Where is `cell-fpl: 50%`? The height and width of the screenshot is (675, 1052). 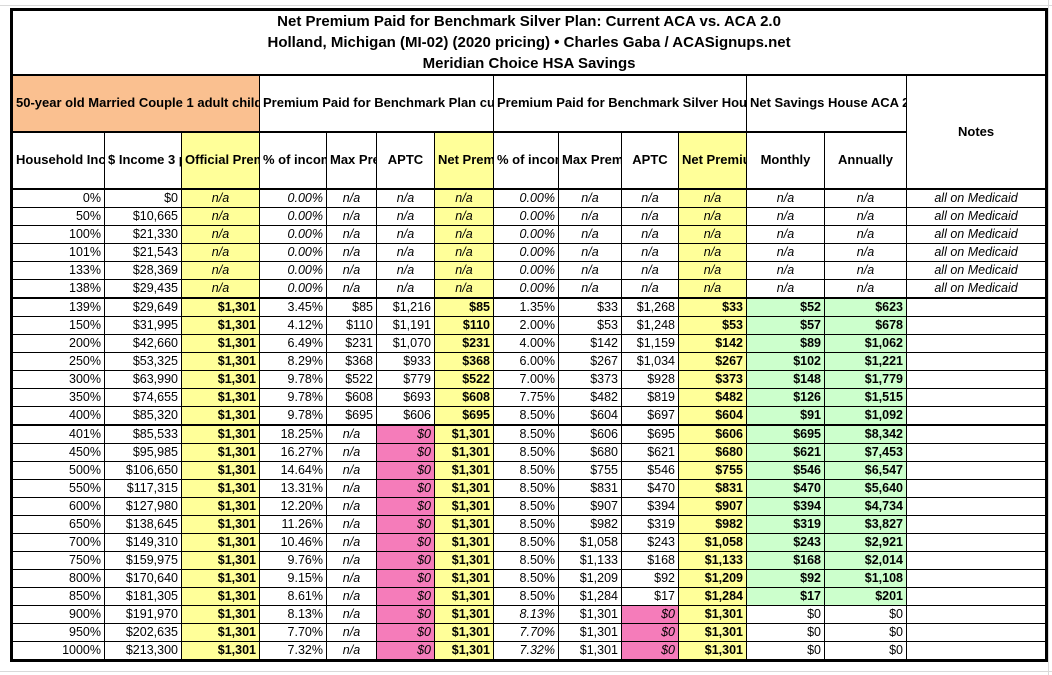
cell-fpl: 50% is located at coordinates (58, 216).